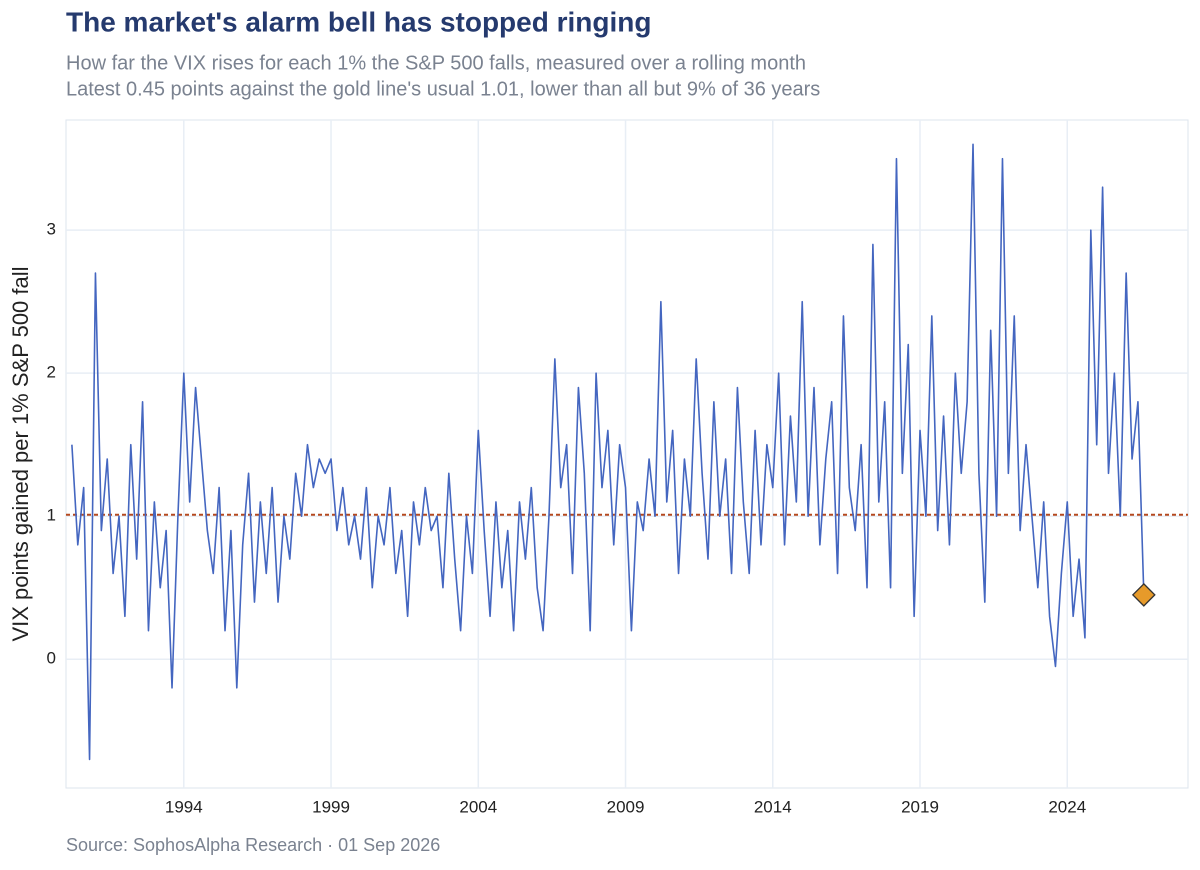  What do you see at coordinates (51, 372) in the screenshot?
I see `y-tick-label: 2` at bounding box center [51, 372].